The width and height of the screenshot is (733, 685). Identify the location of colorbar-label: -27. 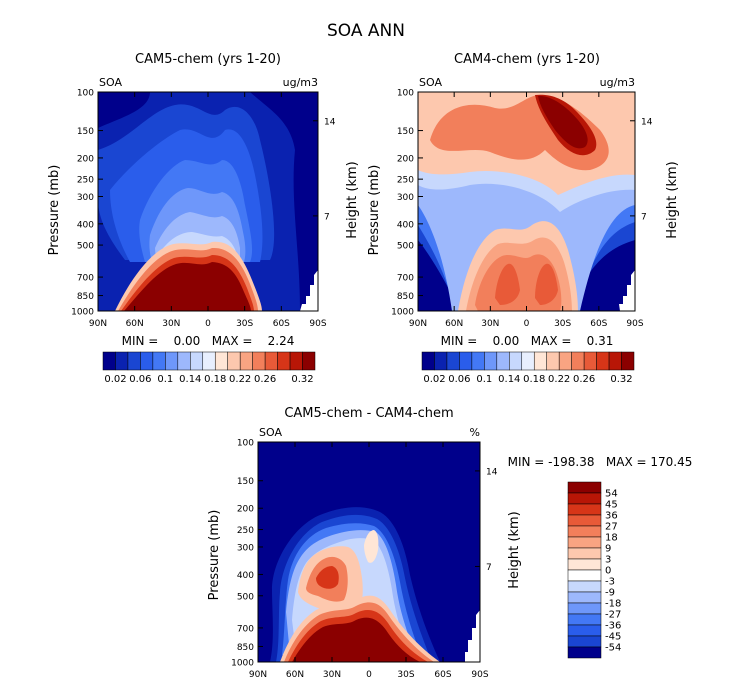
(613, 615).